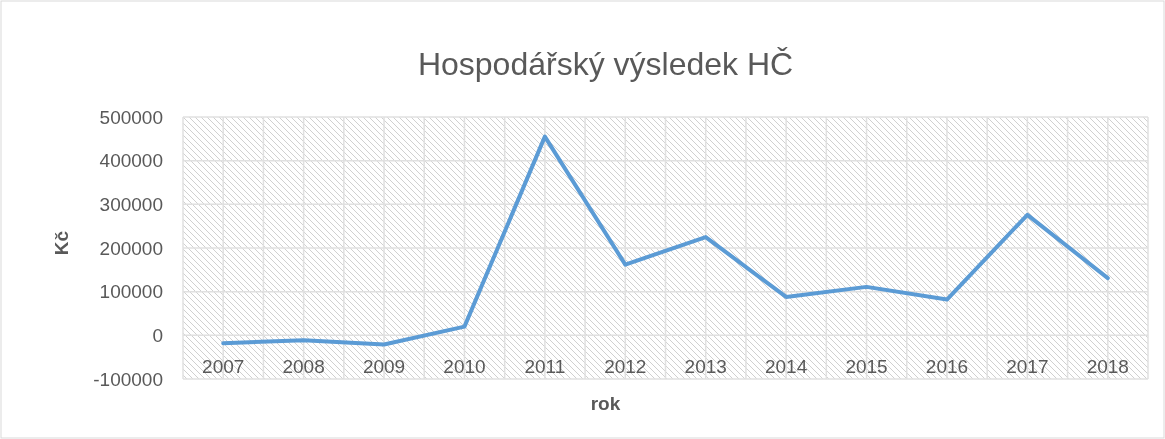 The width and height of the screenshot is (1165, 439). Describe the element at coordinates (1027, 367) in the screenshot. I see `x-tick-label: 2017` at that location.